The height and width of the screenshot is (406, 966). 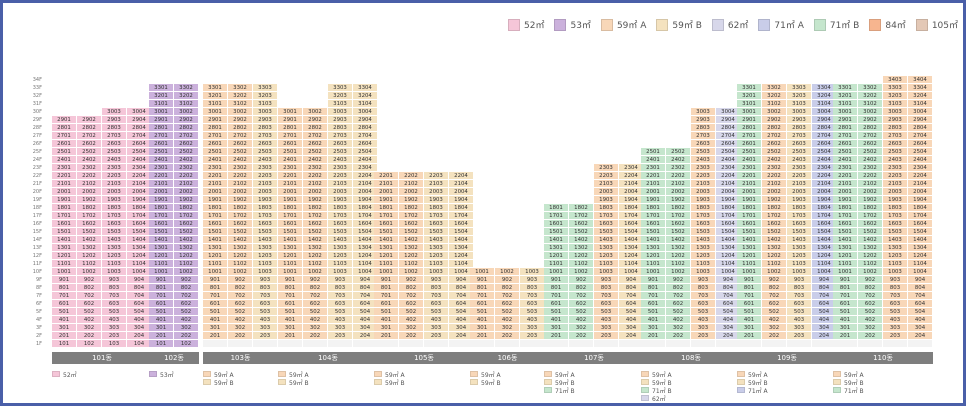 I want to click on building-name: 108동, so click(x=691, y=358).